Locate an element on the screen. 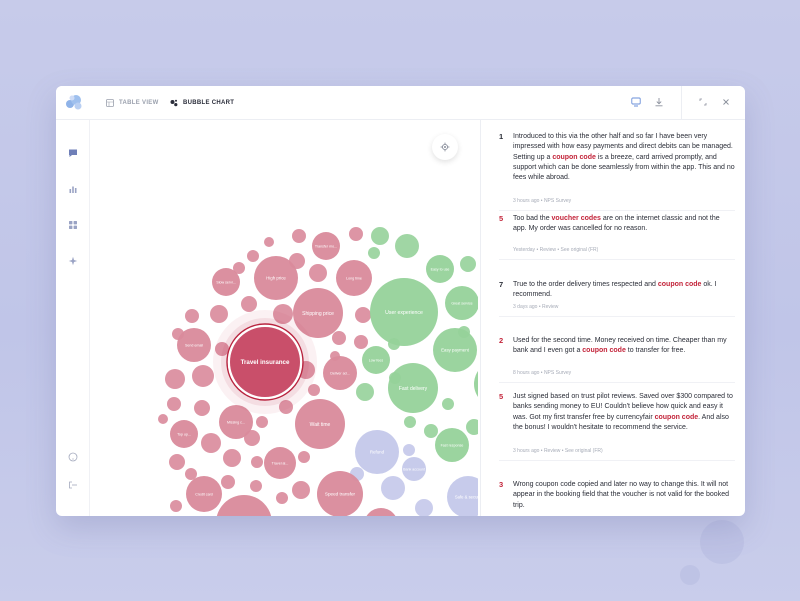 The width and height of the screenshot is (800, 601). logo-icon is located at coordinates (74, 102).